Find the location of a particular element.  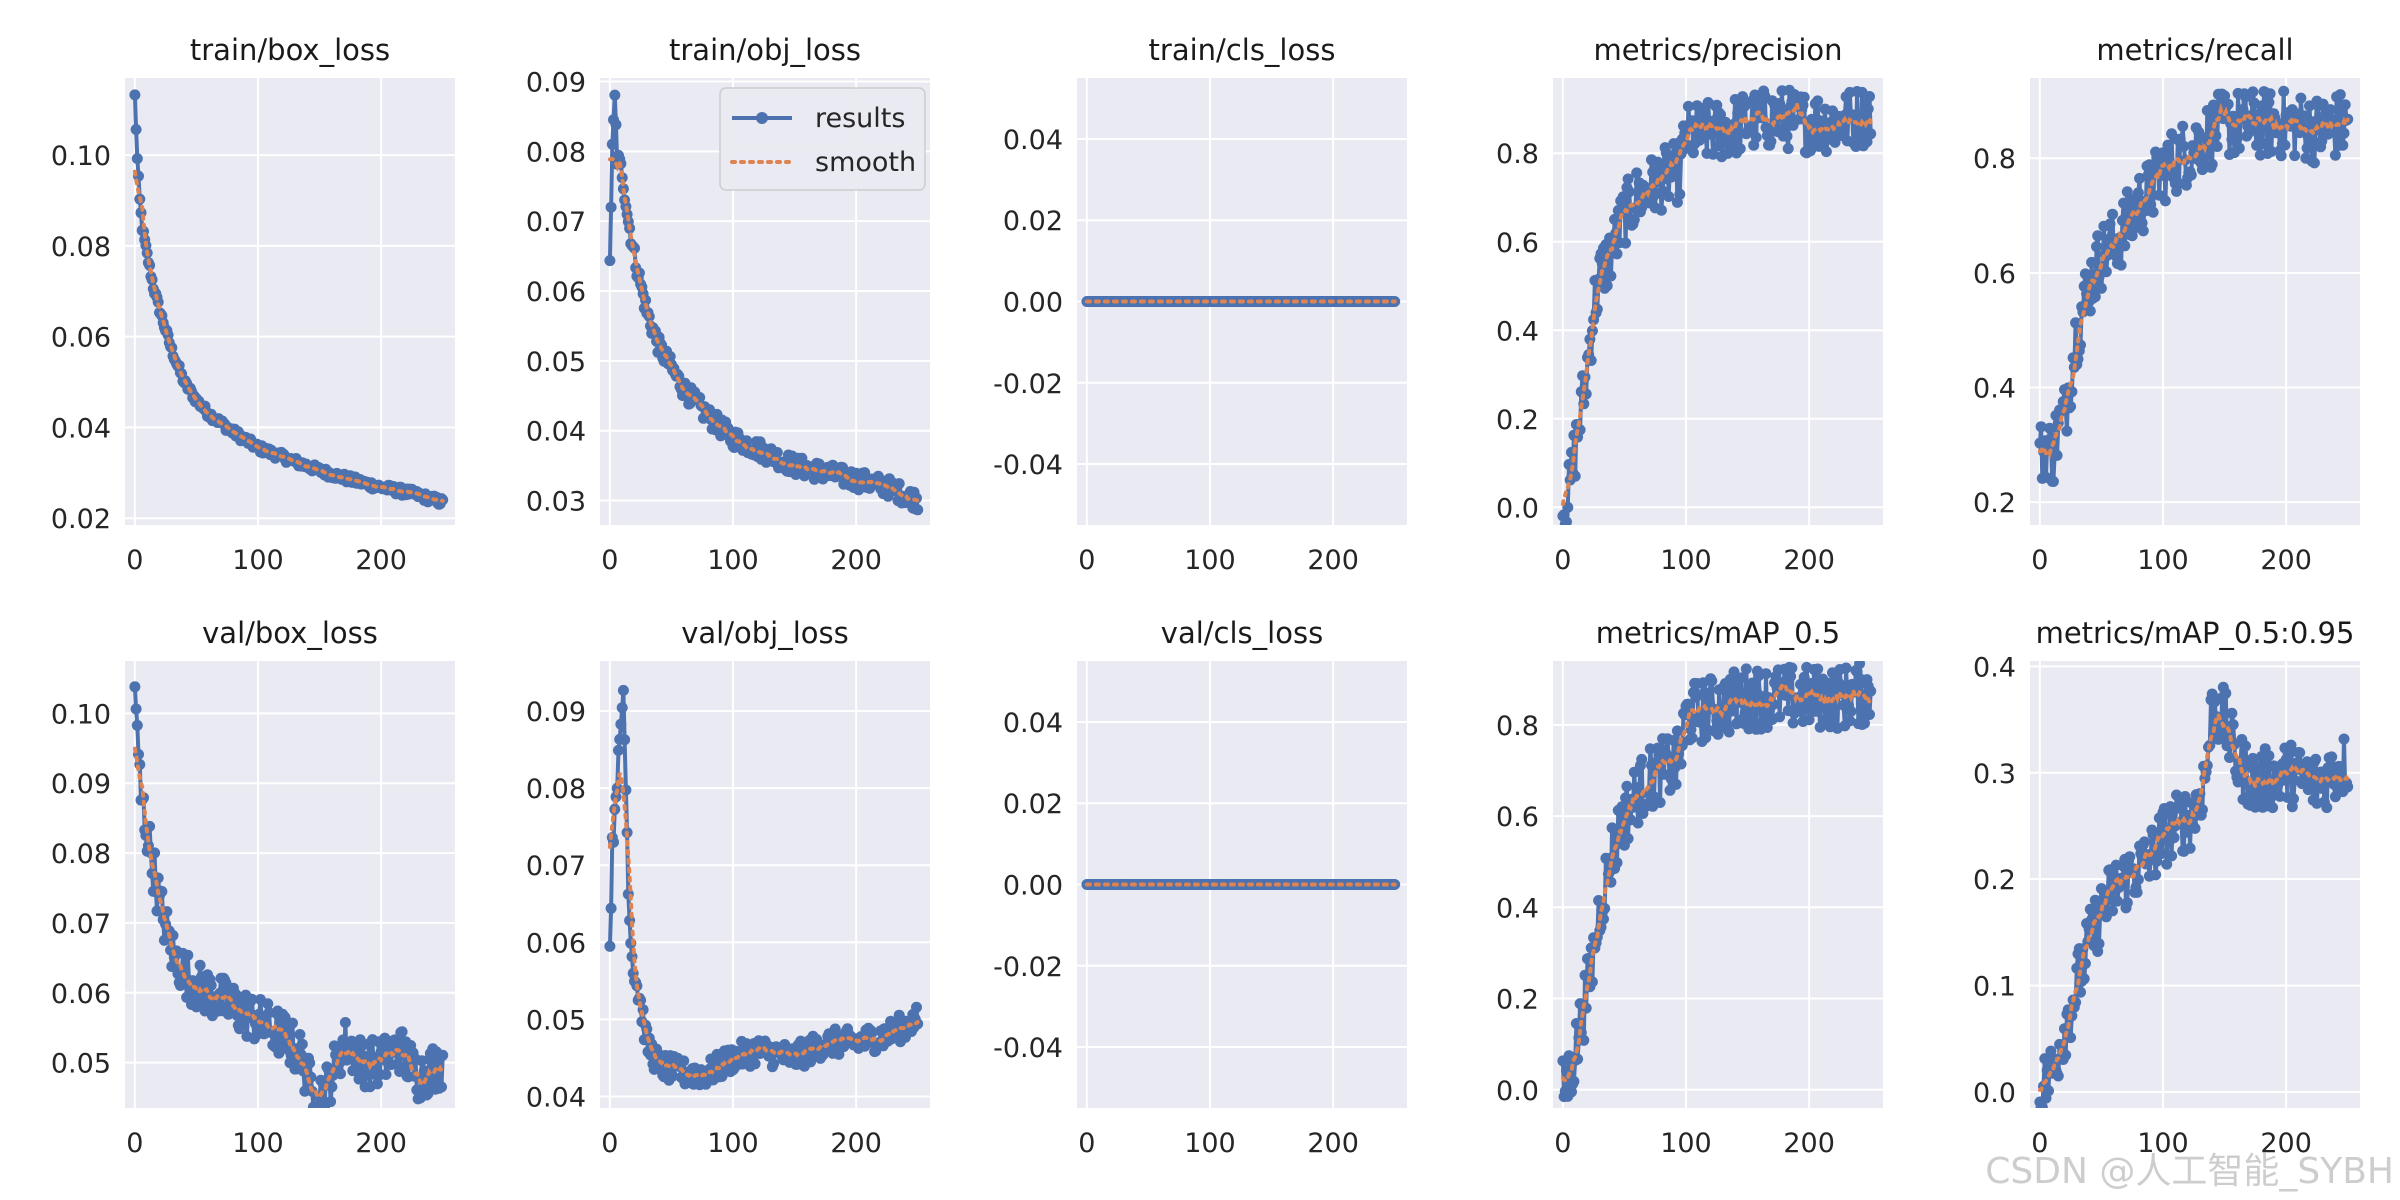

y-tick-label: 0.02 is located at coordinates (1033, 804).